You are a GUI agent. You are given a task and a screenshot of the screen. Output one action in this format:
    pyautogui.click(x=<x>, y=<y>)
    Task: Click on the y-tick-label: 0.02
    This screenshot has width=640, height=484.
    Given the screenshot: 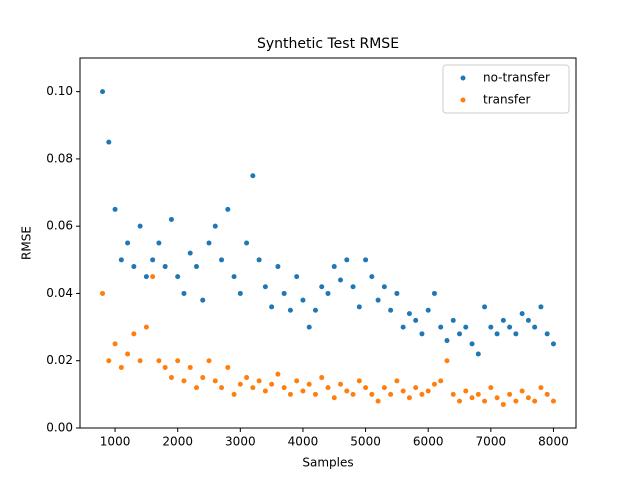 What is the action you would take?
    pyautogui.click(x=59, y=360)
    